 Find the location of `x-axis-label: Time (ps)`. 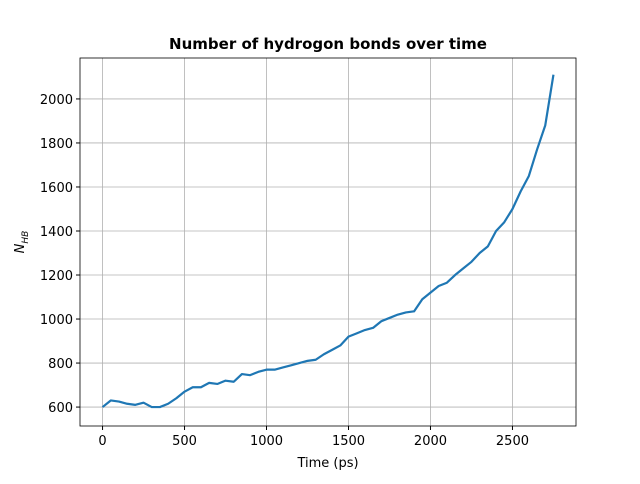

x-axis-label: Time (ps) is located at coordinates (327, 463).